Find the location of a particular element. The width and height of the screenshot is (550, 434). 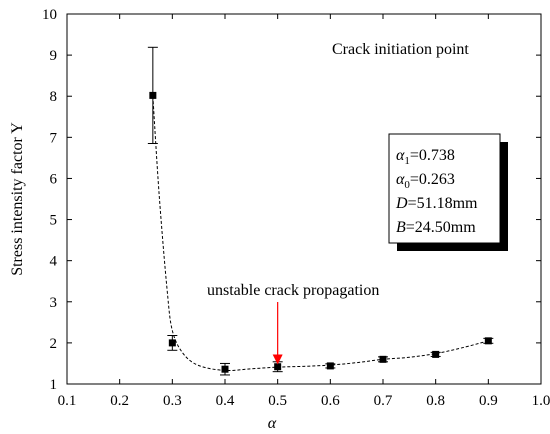

parameter-subscript: 0 is located at coordinates (407, 185).